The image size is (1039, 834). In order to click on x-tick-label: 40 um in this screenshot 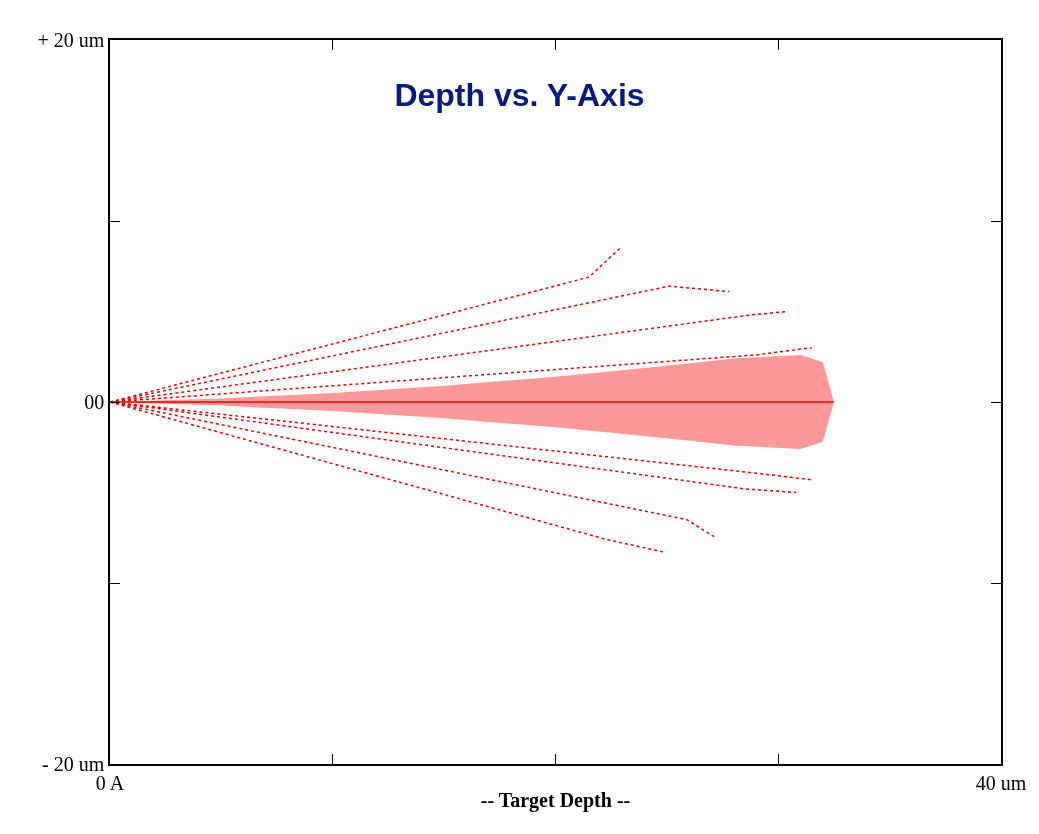, I will do `click(1001, 782)`.